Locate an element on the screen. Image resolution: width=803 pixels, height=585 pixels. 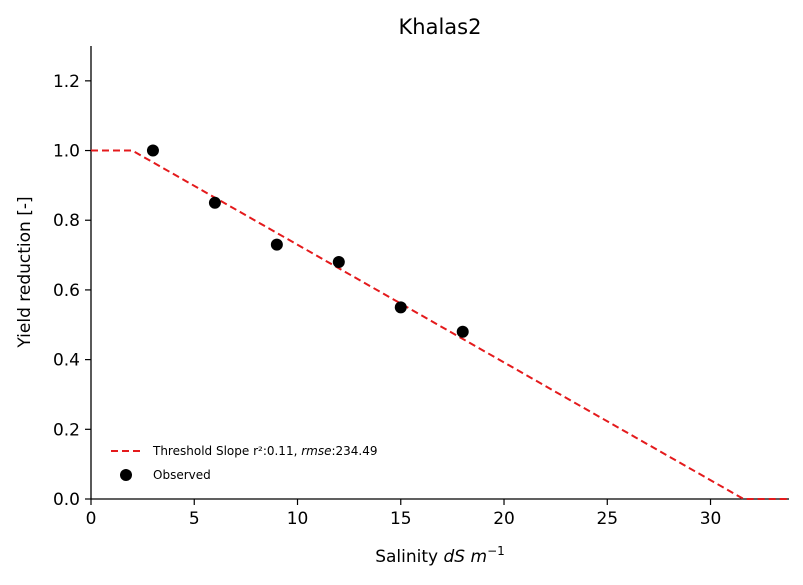
x-axis-label-exponent: −1 is located at coordinates (496, 551).